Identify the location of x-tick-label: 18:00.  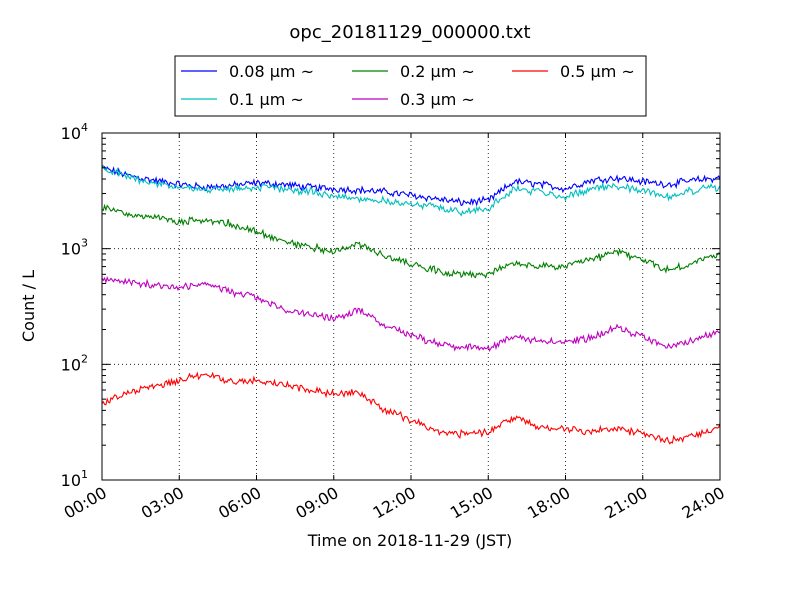
(548, 503).